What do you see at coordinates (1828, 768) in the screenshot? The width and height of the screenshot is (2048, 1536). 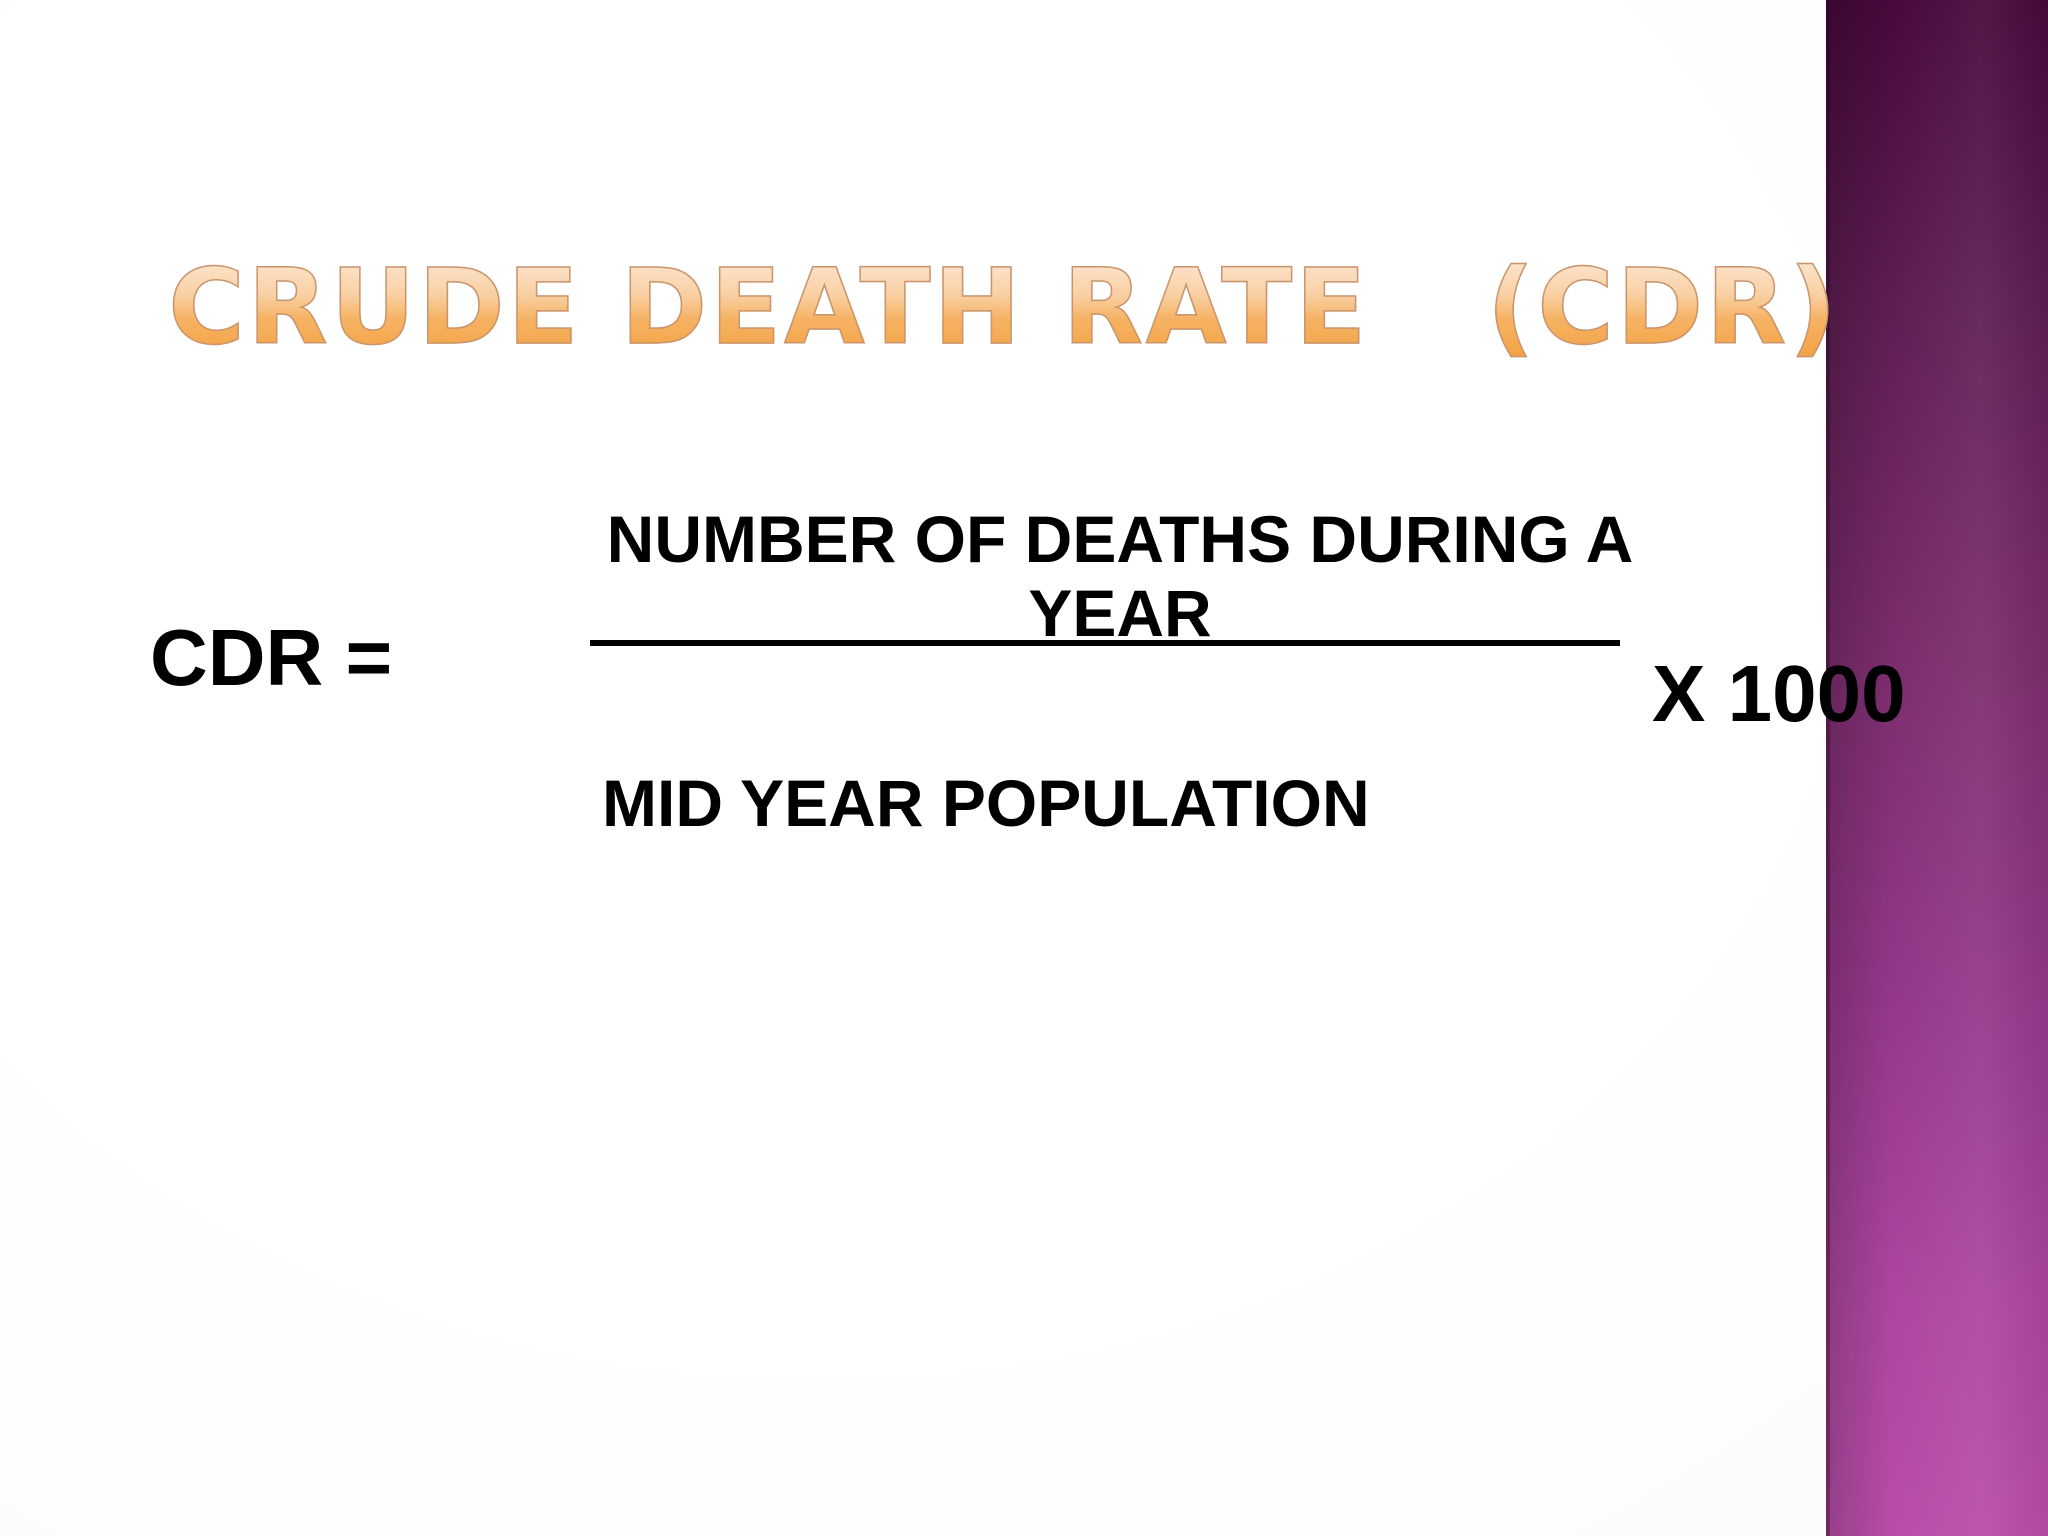 I see `side-bar-edge` at bounding box center [1828, 768].